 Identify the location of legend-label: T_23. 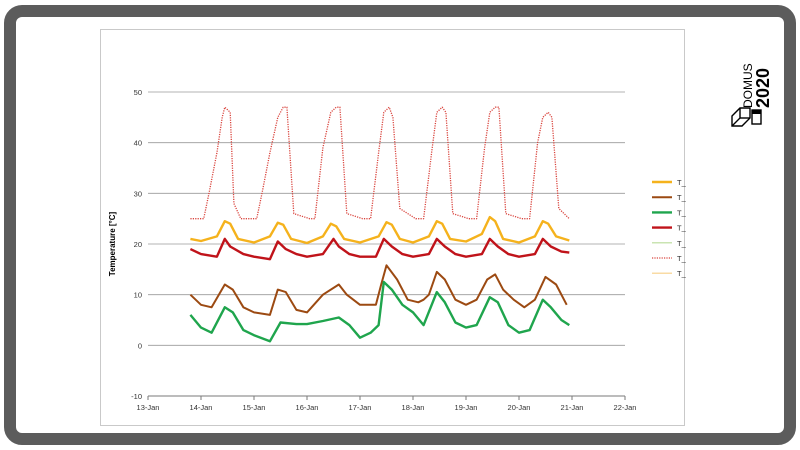
(681, 258).